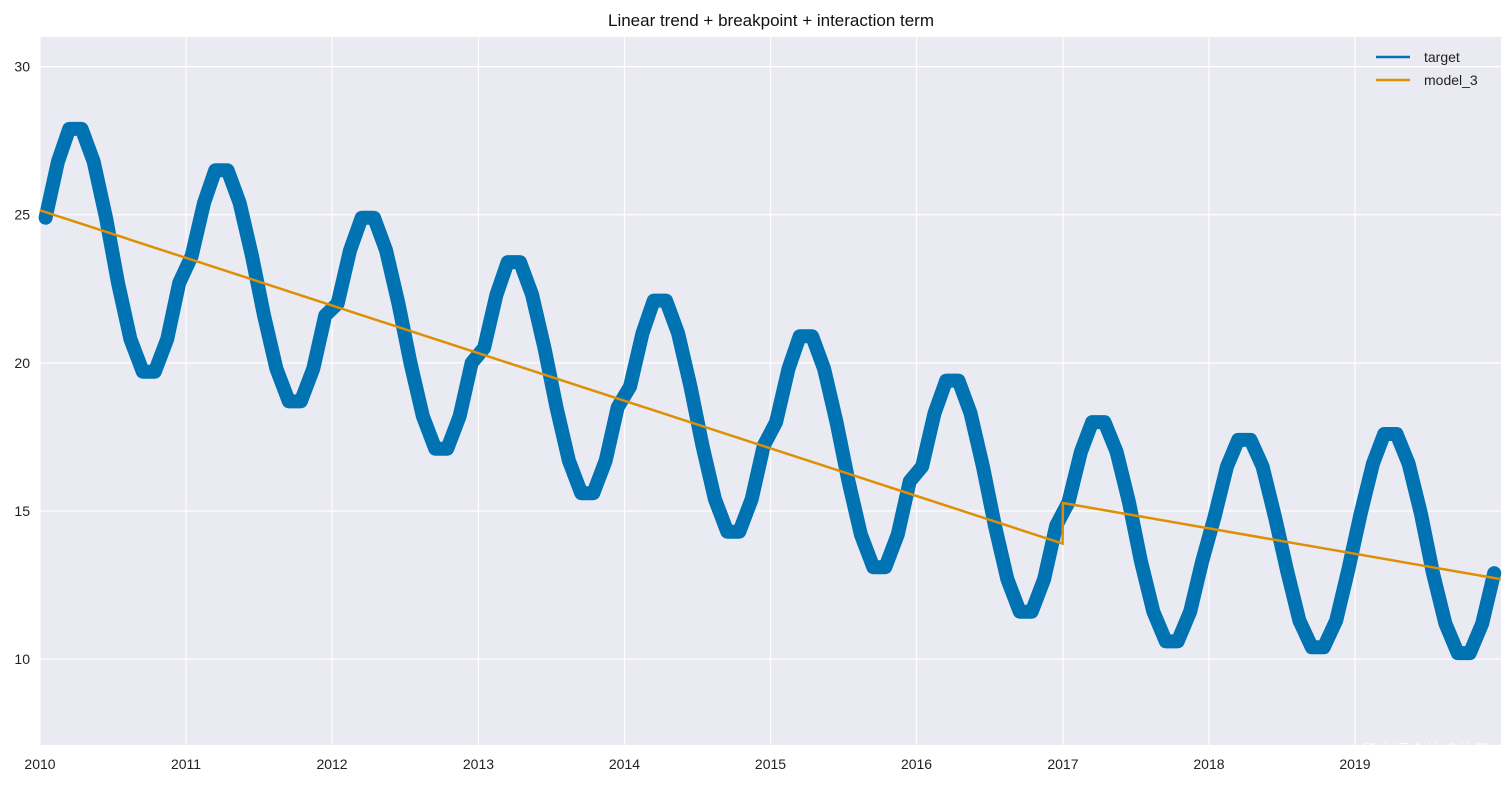  I want to click on legend-label-target: target, so click(1442, 57).